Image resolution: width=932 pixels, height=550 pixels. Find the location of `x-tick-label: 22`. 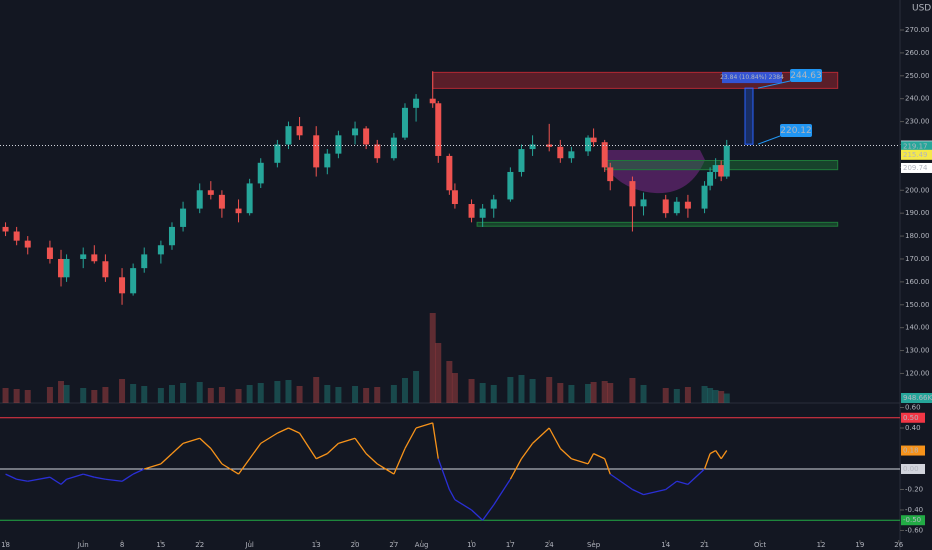

x-tick-label: 22 is located at coordinates (199, 545).